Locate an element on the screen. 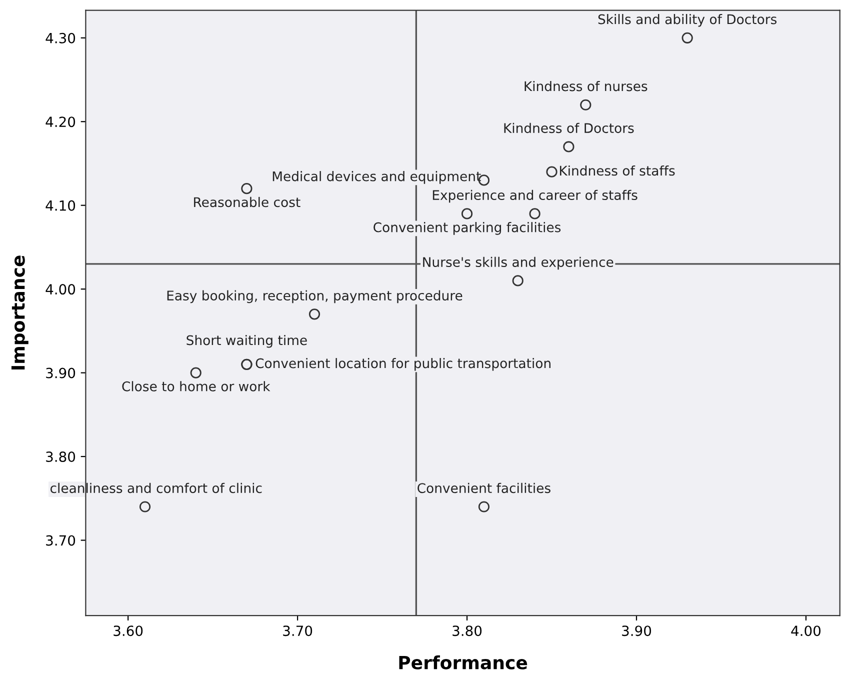 This screenshot has width=857, height=684. x-tick-label: 3.70 is located at coordinates (297, 631).